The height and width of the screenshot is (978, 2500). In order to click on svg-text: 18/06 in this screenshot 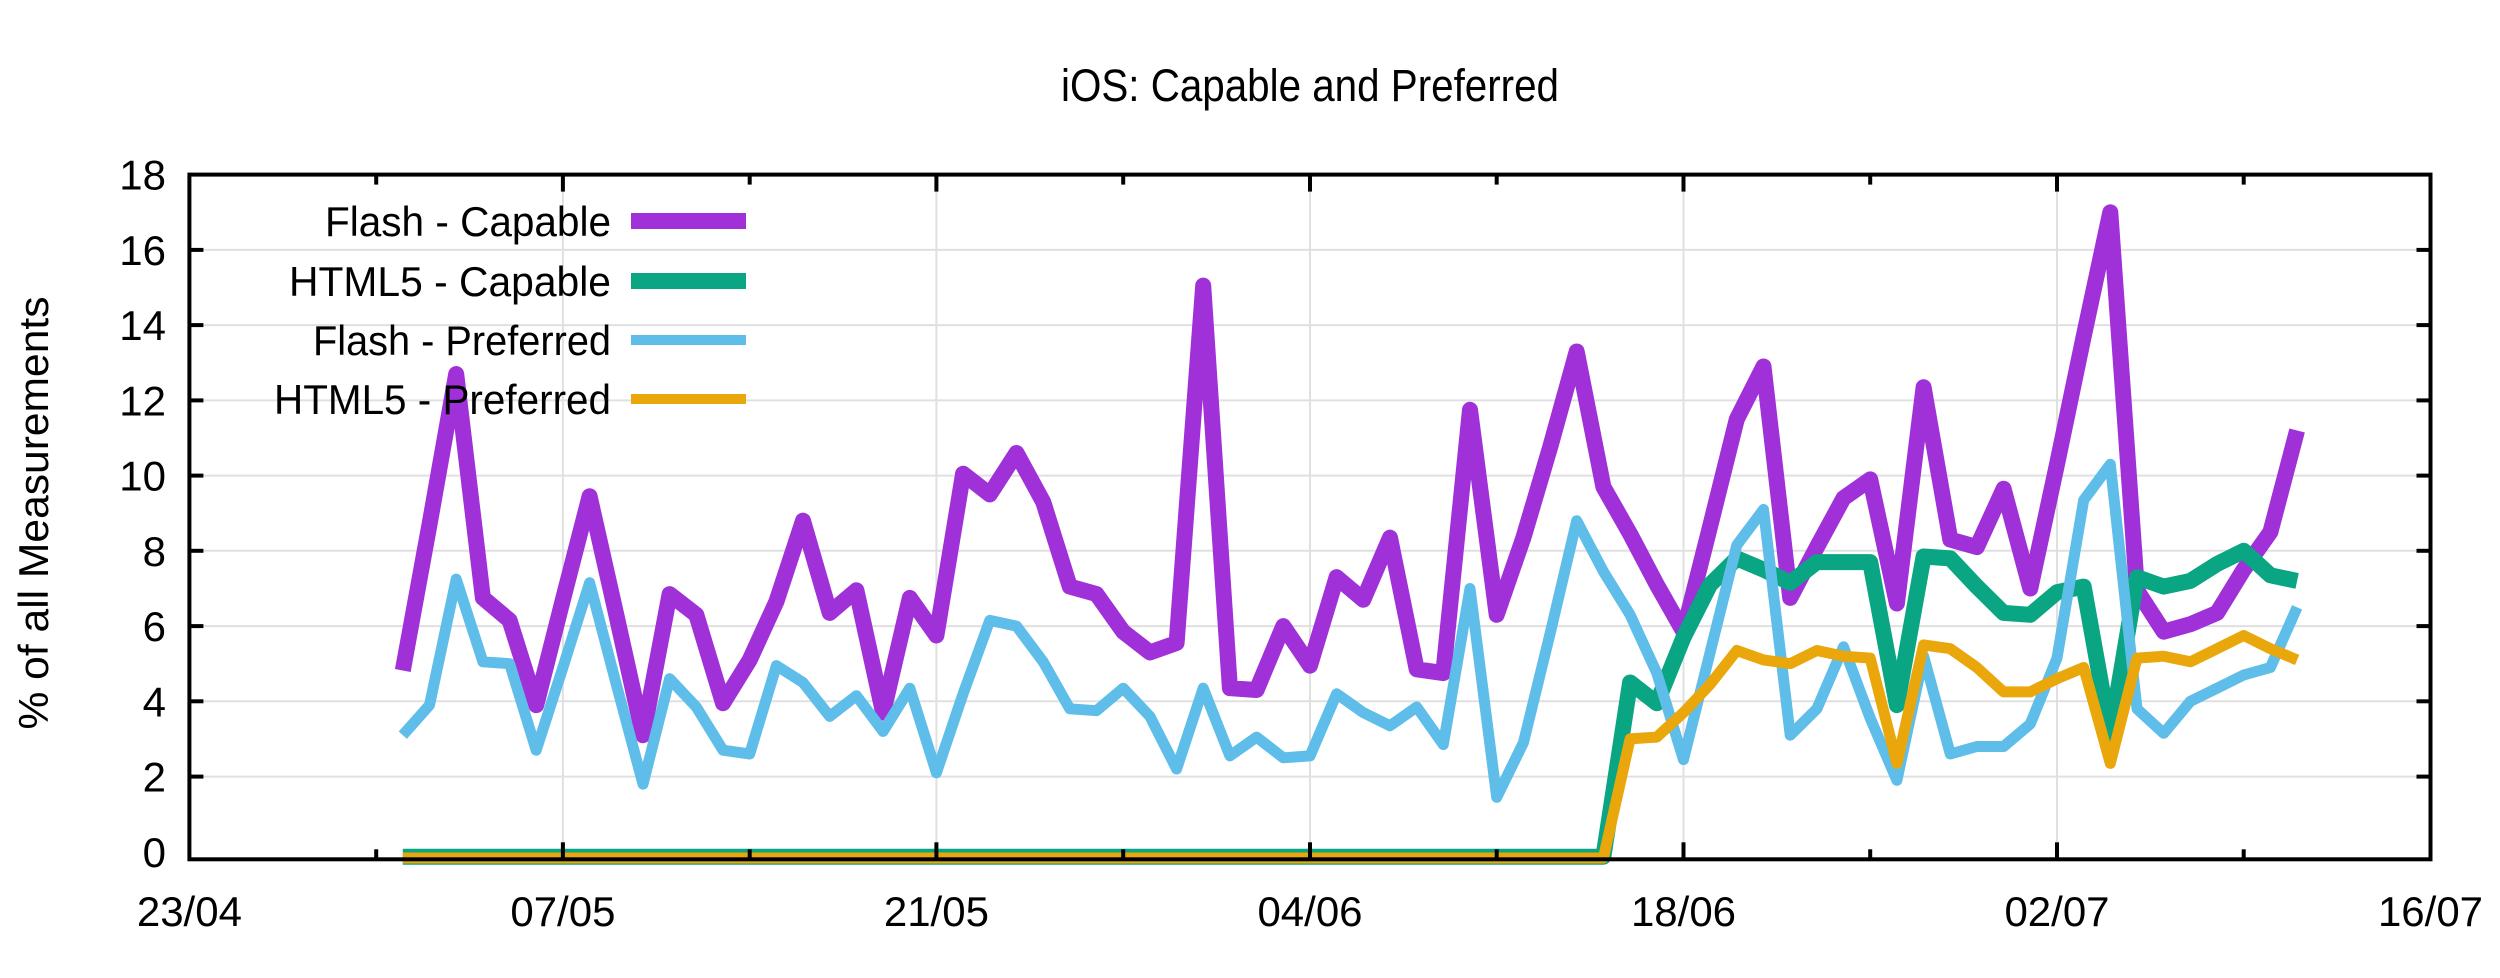, I will do `click(1683, 911)`.